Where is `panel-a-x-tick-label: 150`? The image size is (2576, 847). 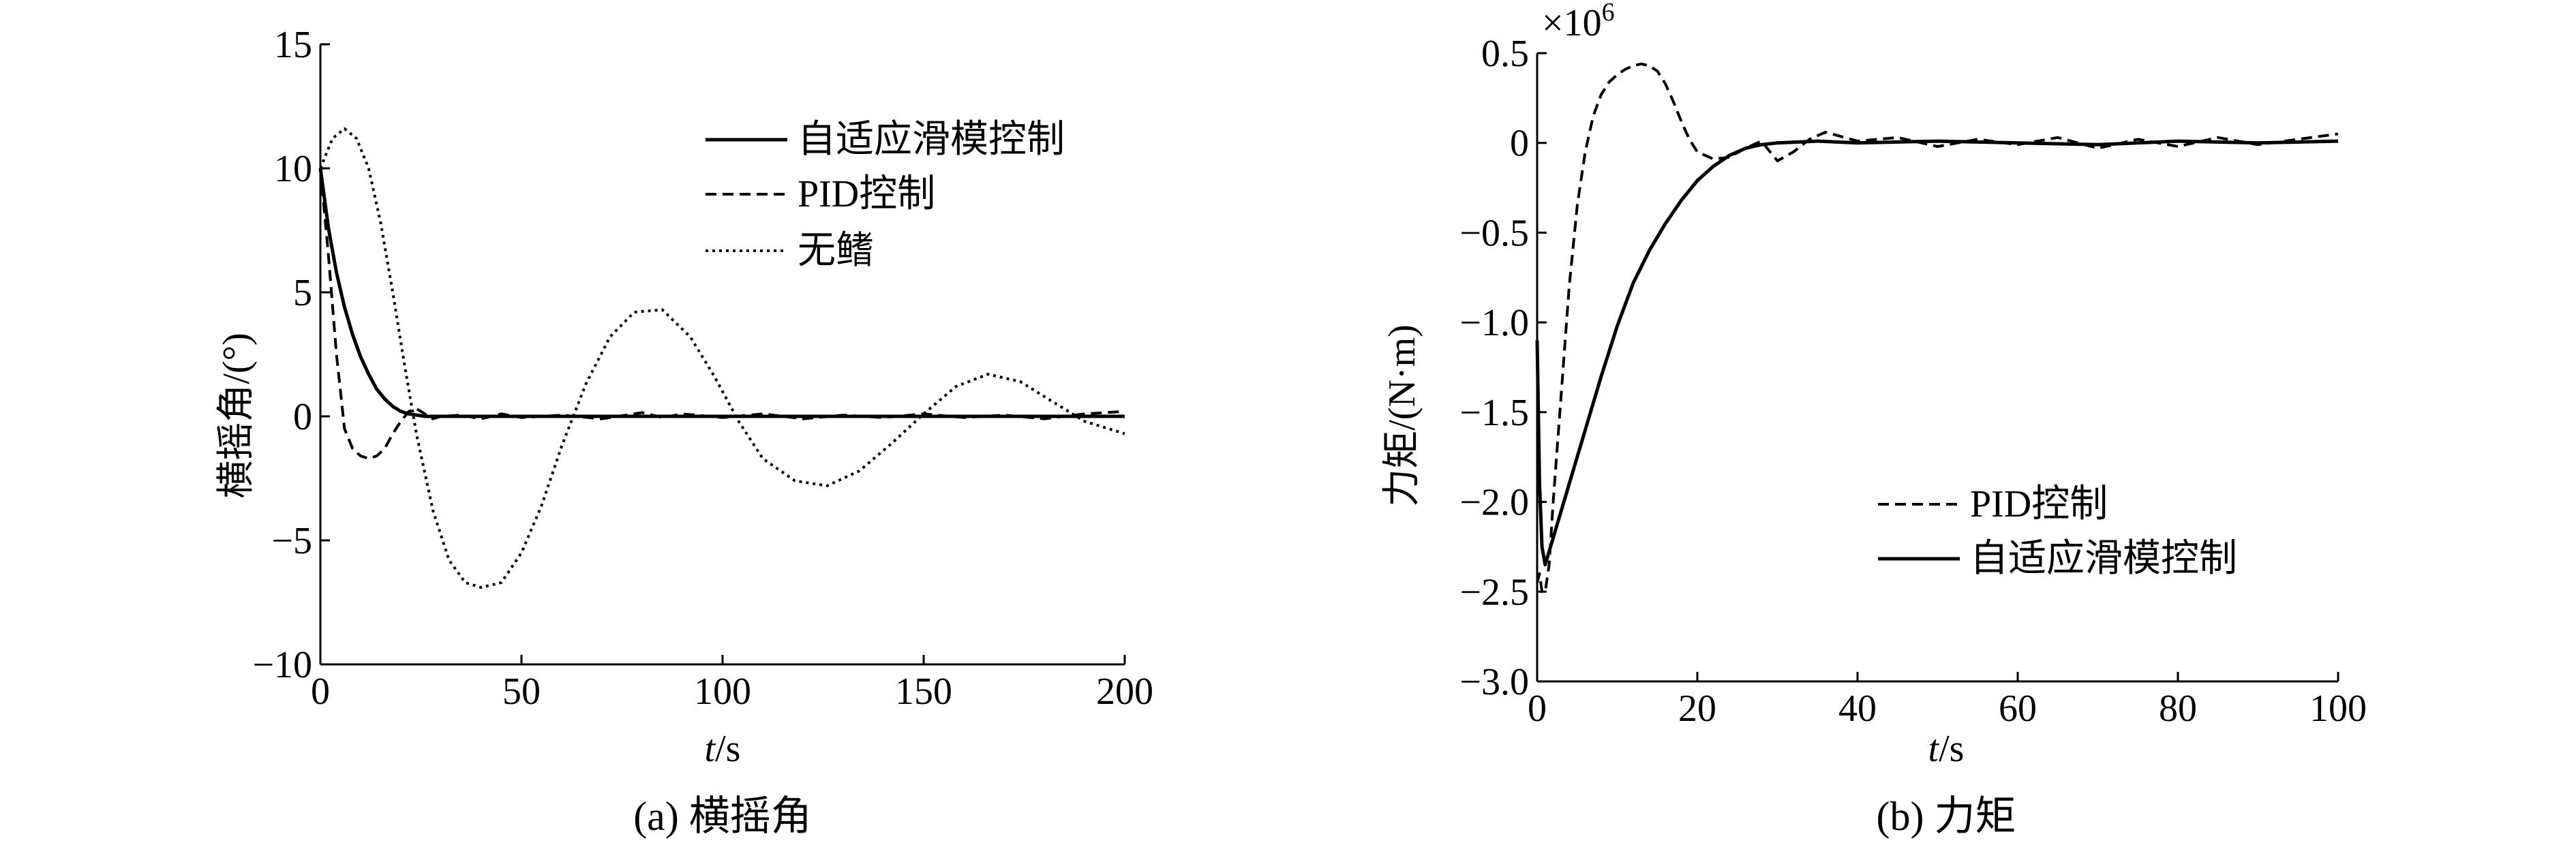 panel-a-x-tick-label: 150 is located at coordinates (924, 692).